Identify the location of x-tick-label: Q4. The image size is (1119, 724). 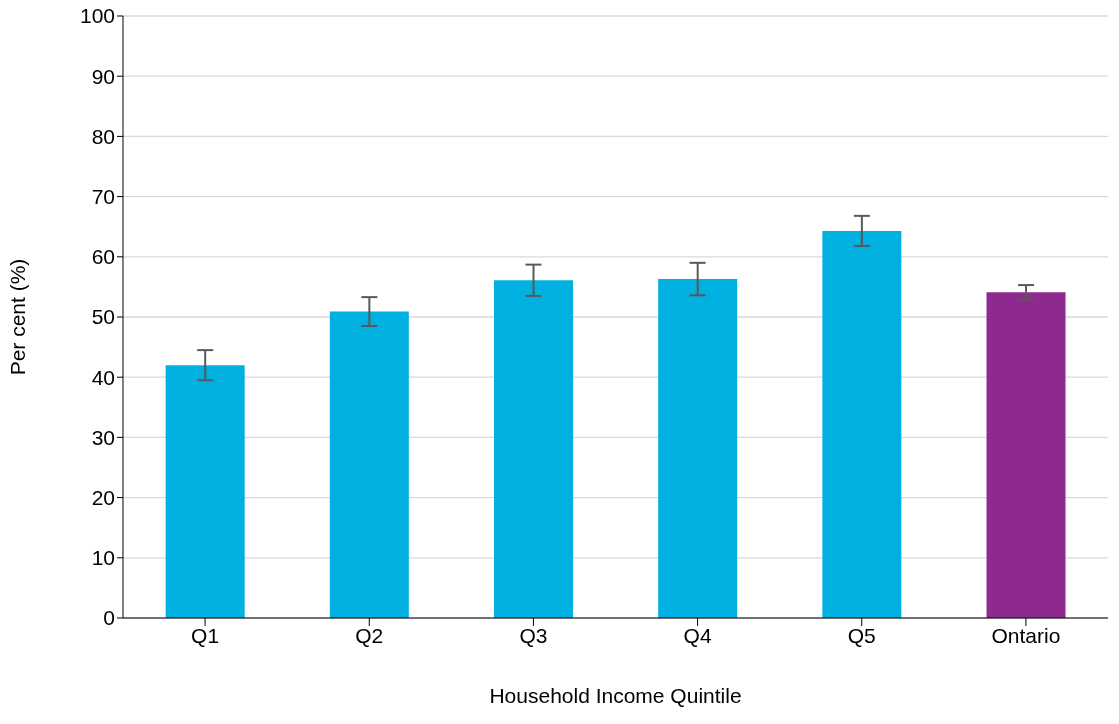
(697, 635).